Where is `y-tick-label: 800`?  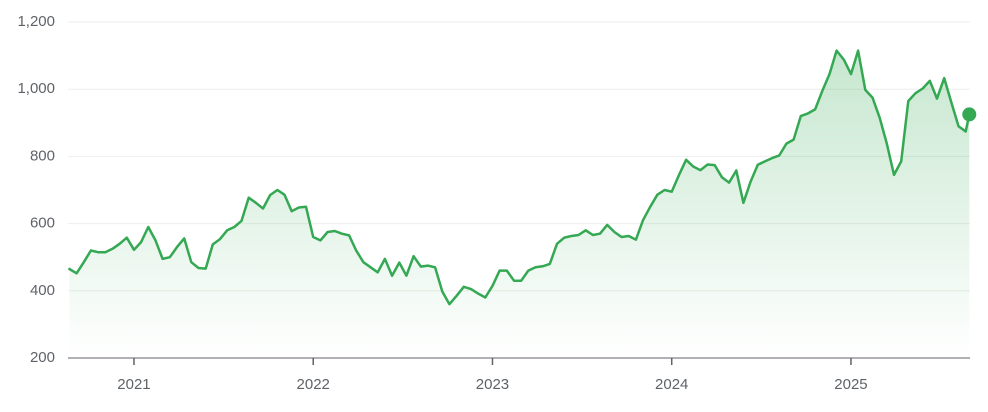 y-tick-label: 800 is located at coordinates (42, 155).